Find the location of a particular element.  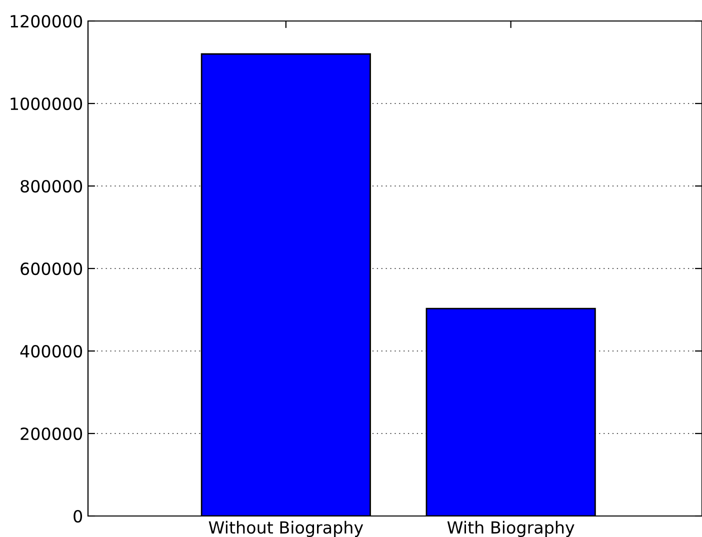

y-tick-label: 400000 is located at coordinates (51, 351).